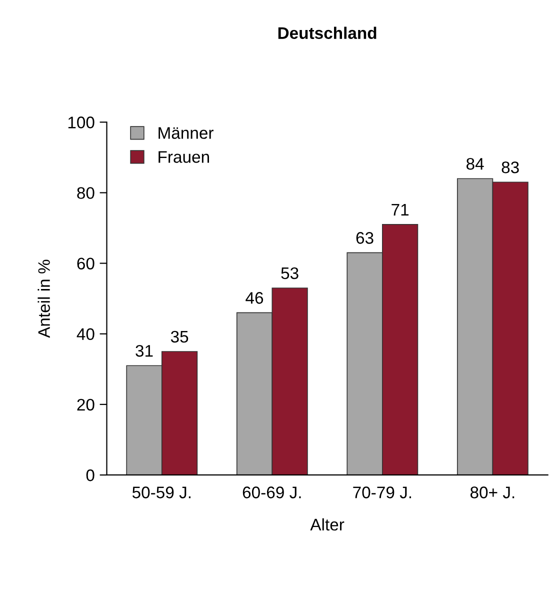 Image resolution: width=559 pixels, height=595 pixels. I want to click on data-label: 84, so click(475, 164).